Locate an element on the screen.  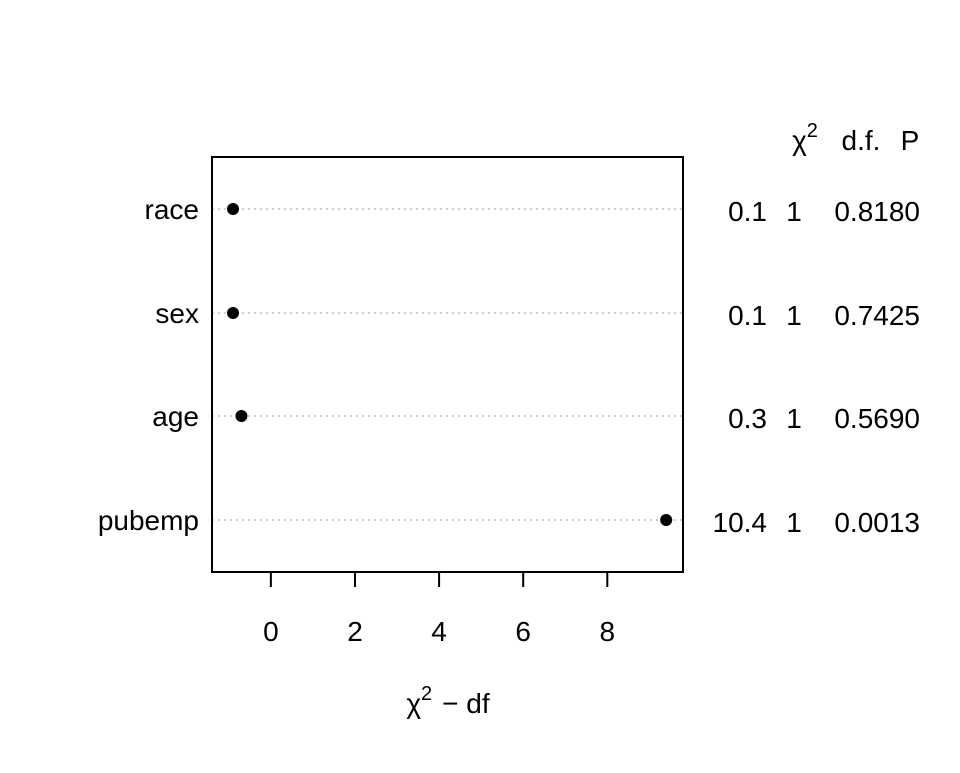
data-point-sex is located at coordinates (233, 313).